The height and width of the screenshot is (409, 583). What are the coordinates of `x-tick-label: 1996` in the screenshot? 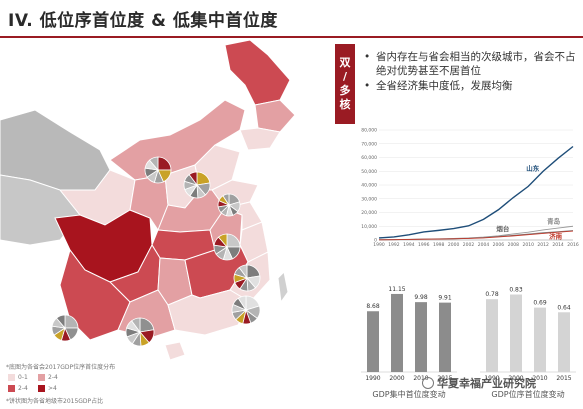 It's located at (424, 245).